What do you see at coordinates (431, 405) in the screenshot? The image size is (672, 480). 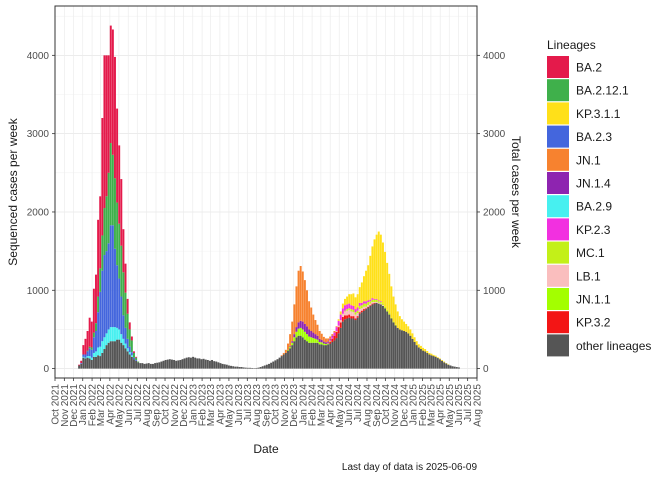 I see `x-tick-label: Mar 2025` at bounding box center [431, 405].